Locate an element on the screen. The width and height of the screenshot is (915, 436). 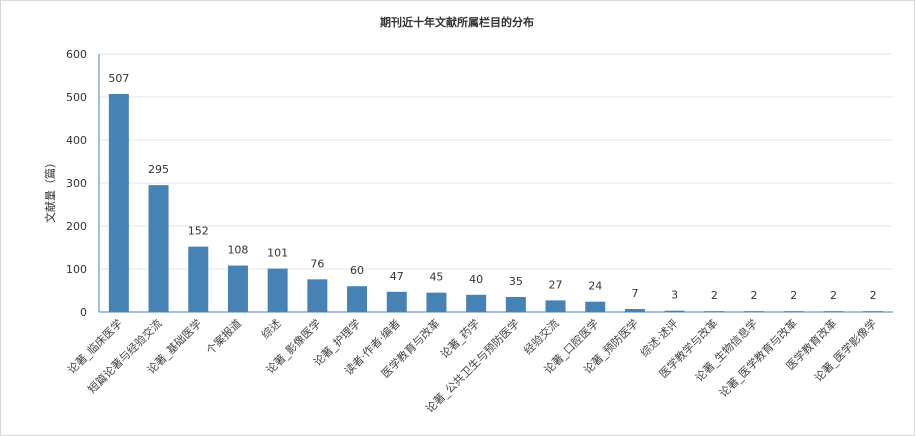
data-label: 507 is located at coordinates (118, 78).